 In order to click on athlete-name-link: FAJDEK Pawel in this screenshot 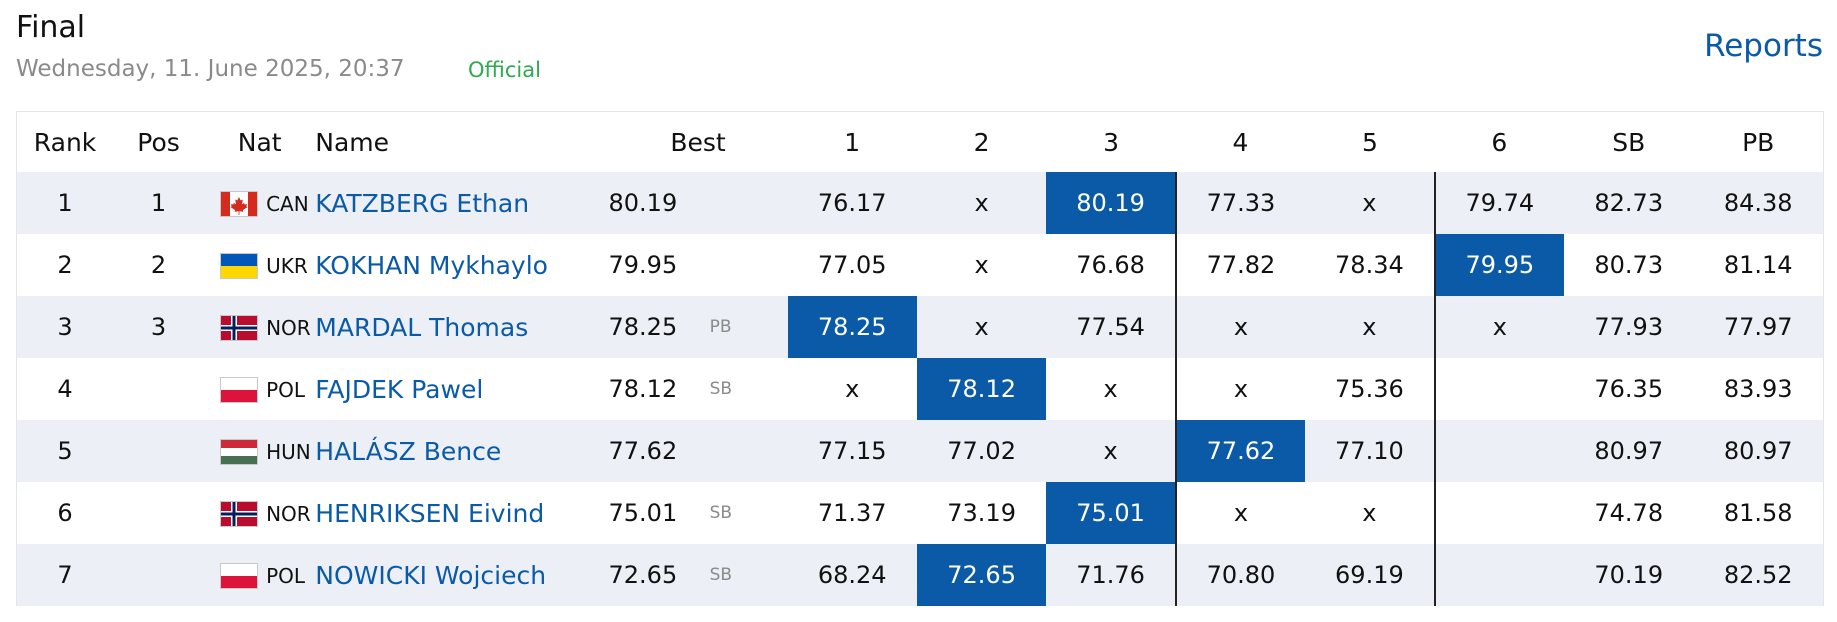, I will do `click(399, 389)`.